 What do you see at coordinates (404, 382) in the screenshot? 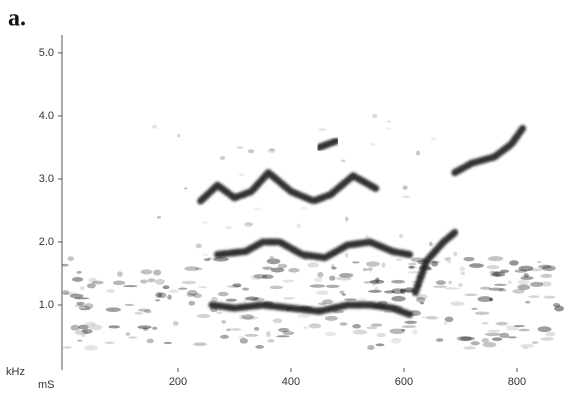
I see `x-tick-label: 600` at bounding box center [404, 382].